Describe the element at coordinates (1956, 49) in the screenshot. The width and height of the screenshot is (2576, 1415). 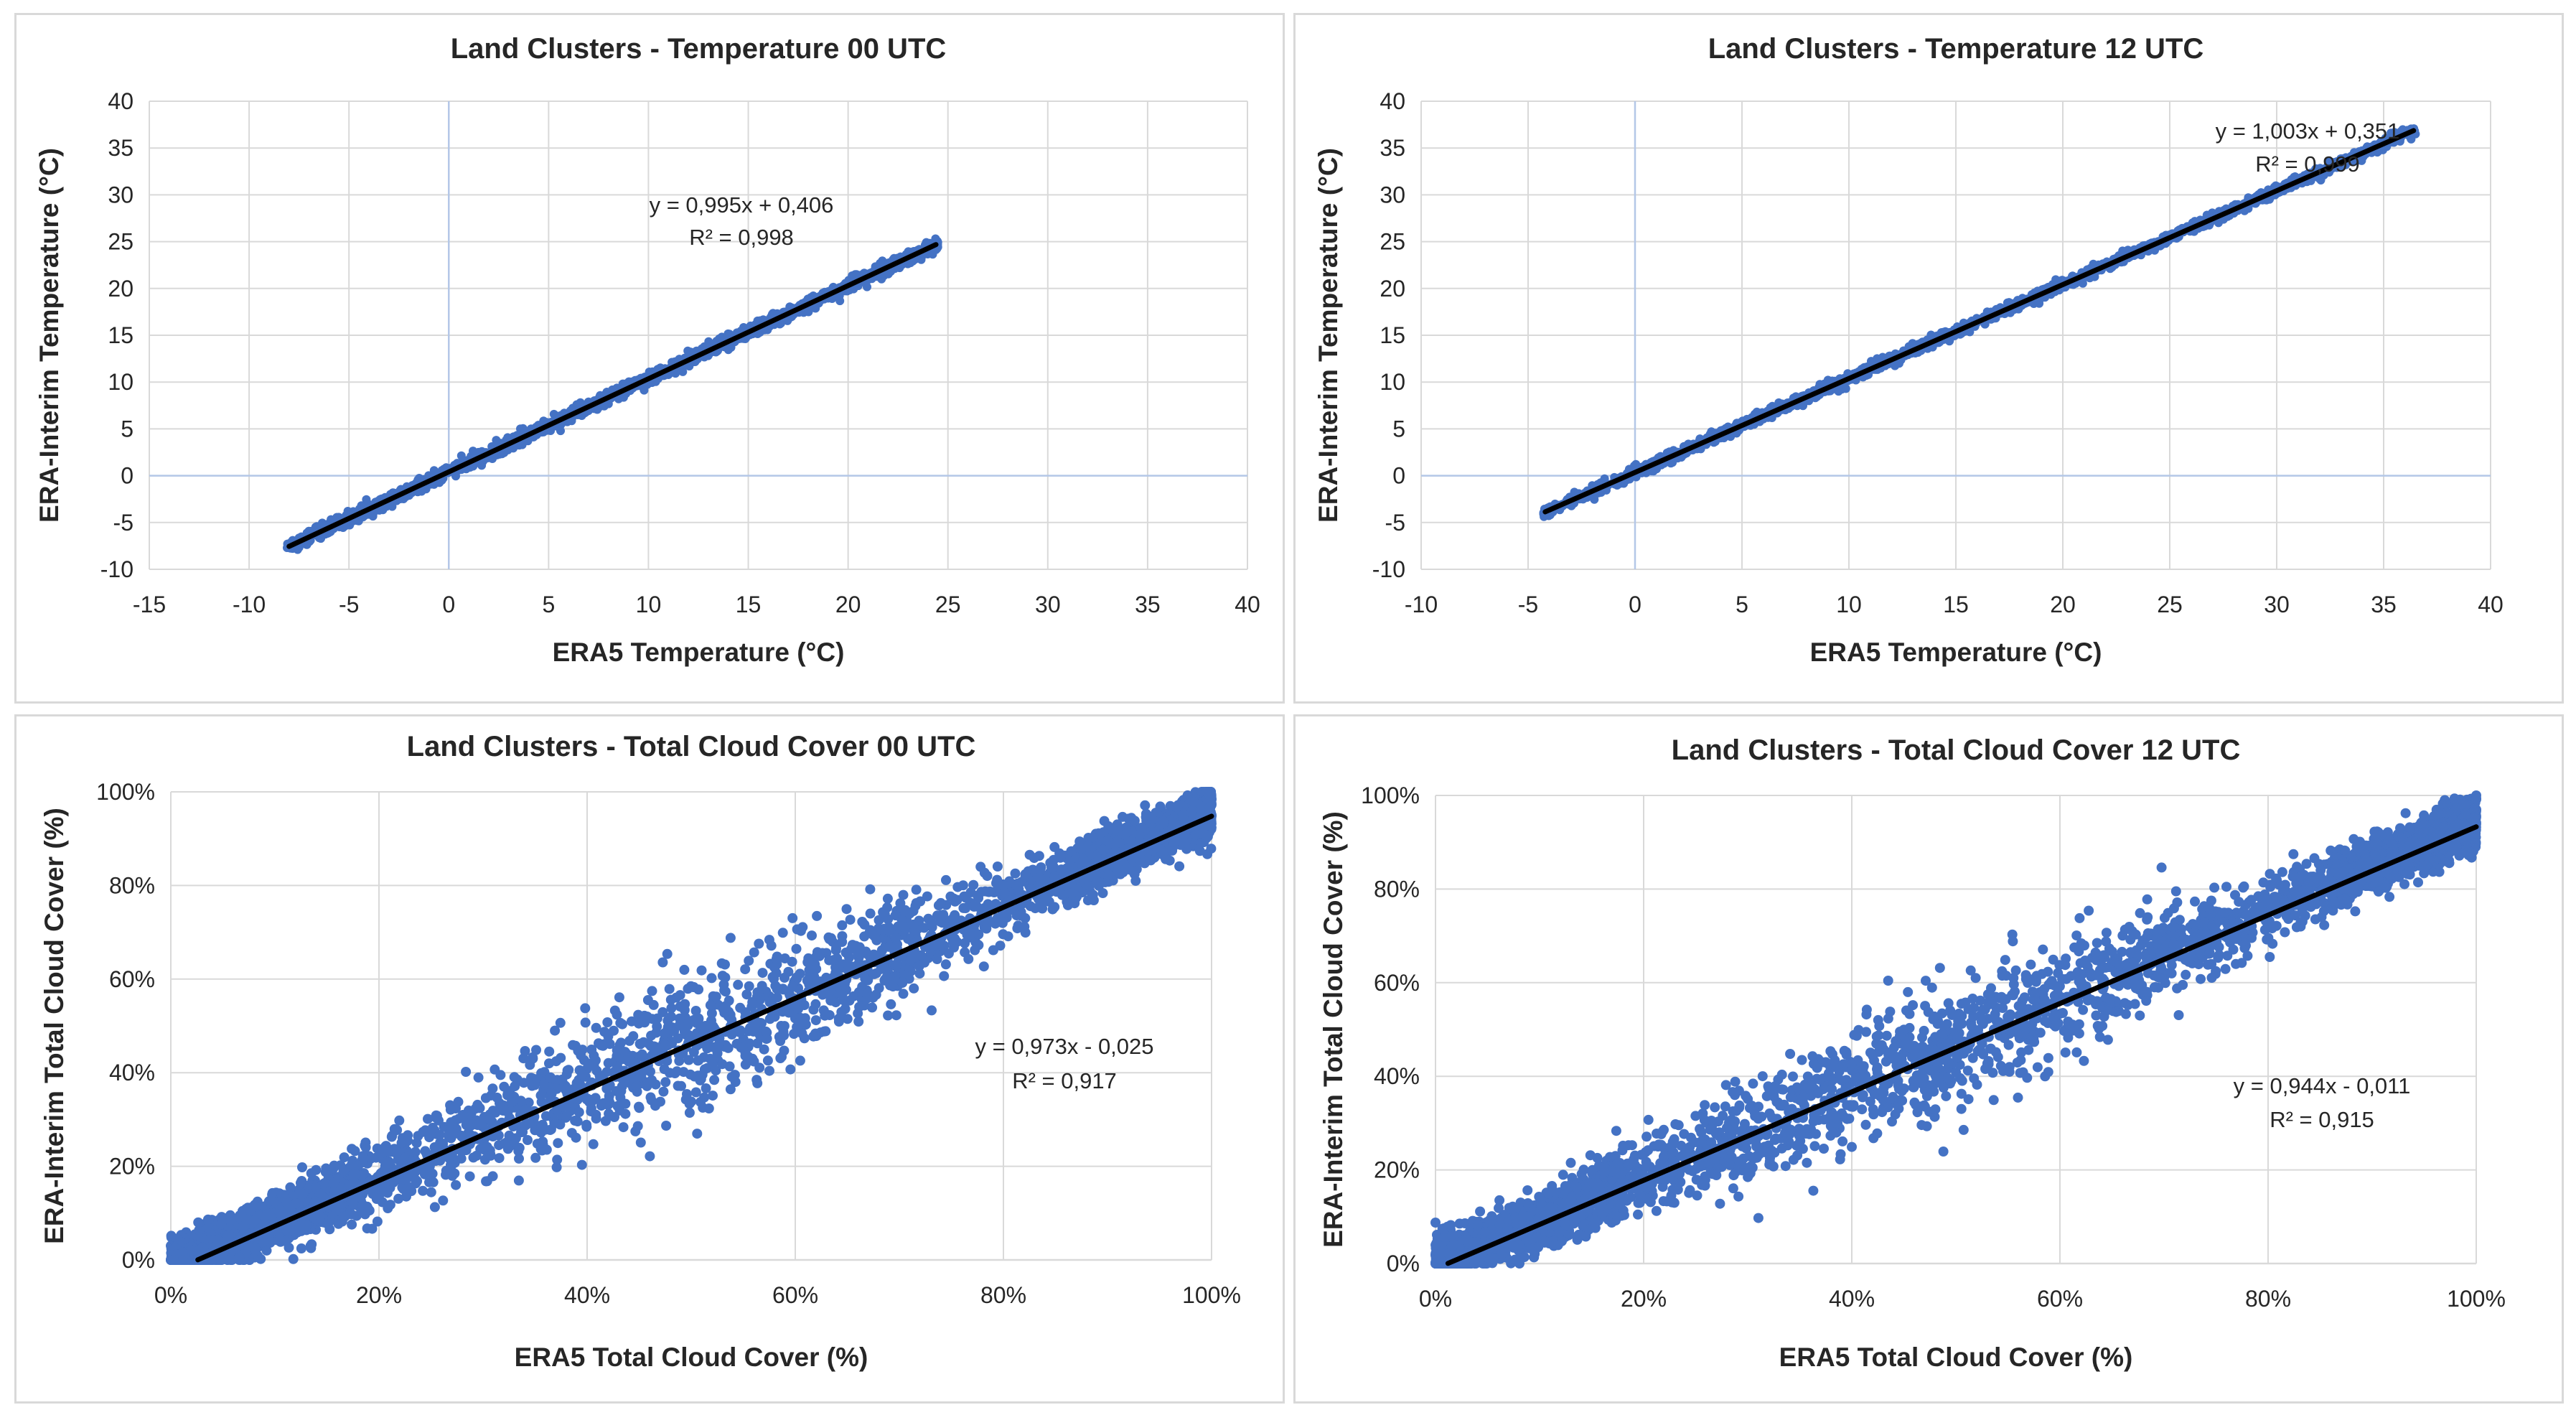
I see `chart-title: Land Clusters - Temperature 12 UTC` at that location.